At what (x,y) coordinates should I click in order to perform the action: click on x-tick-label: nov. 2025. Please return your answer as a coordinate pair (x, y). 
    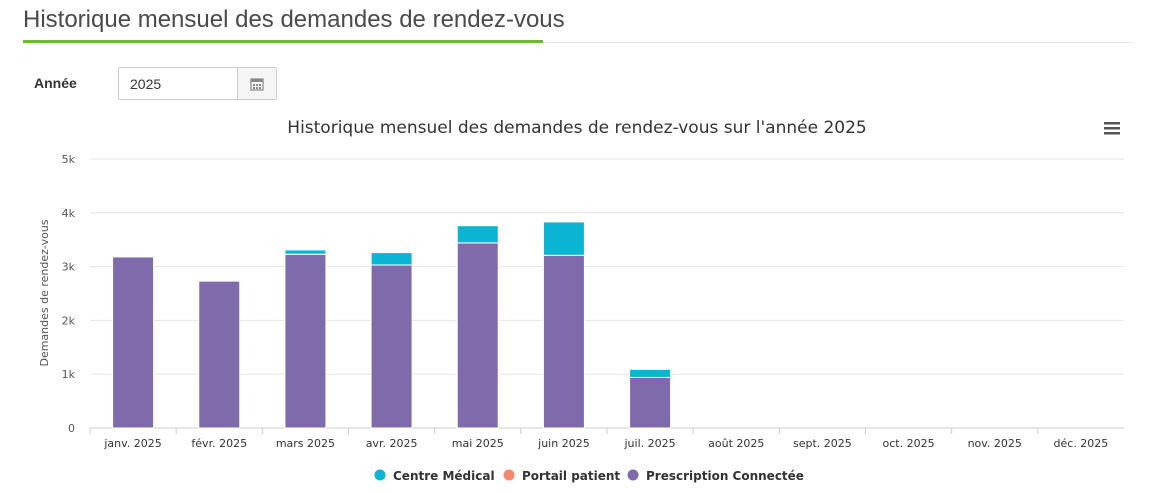
    Looking at the image, I should click on (995, 443).